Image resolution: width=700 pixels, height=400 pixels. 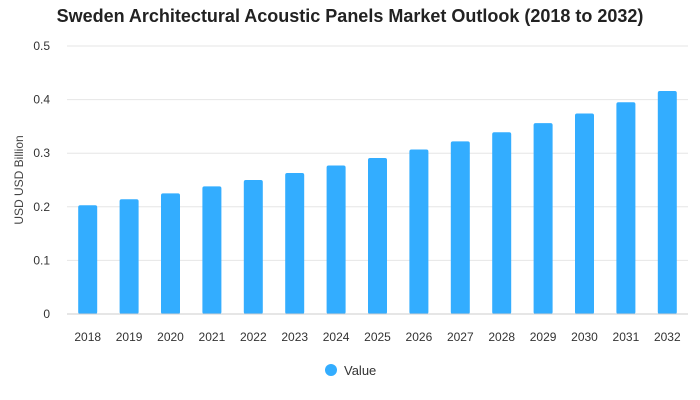 What do you see at coordinates (626, 337) in the screenshot?
I see `x-tick-label: 2031` at bounding box center [626, 337].